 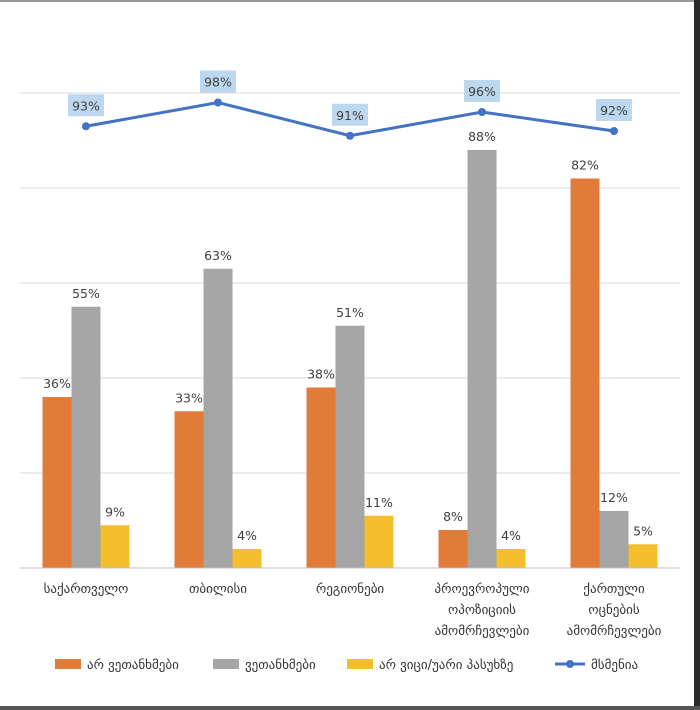 What do you see at coordinates (280, 665) in the screenshot?
I see `legend-label: ვეთანხმები` at bounding box center [280, 665].